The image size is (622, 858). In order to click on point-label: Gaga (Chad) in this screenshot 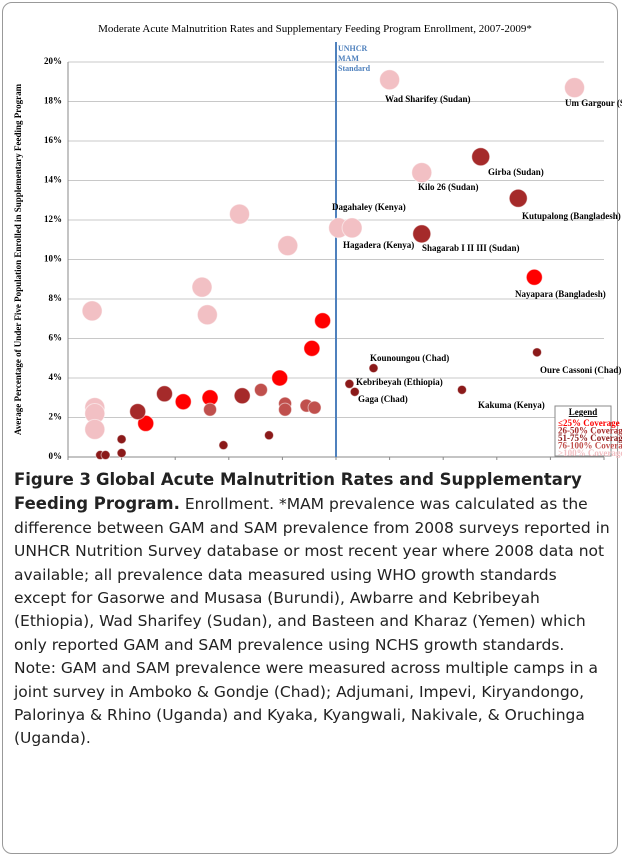, I will do `click(383, 399)`.